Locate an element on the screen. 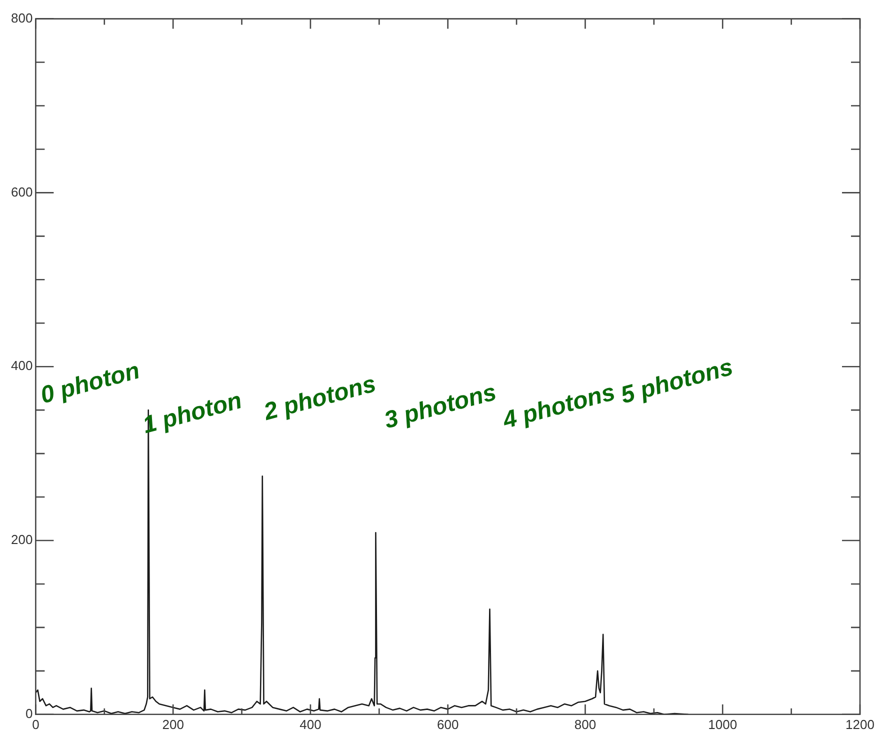 Image resolution: width=888 pixels, height=744 pixels. x-tick-label: 400 is located at coordinates (311, 724).